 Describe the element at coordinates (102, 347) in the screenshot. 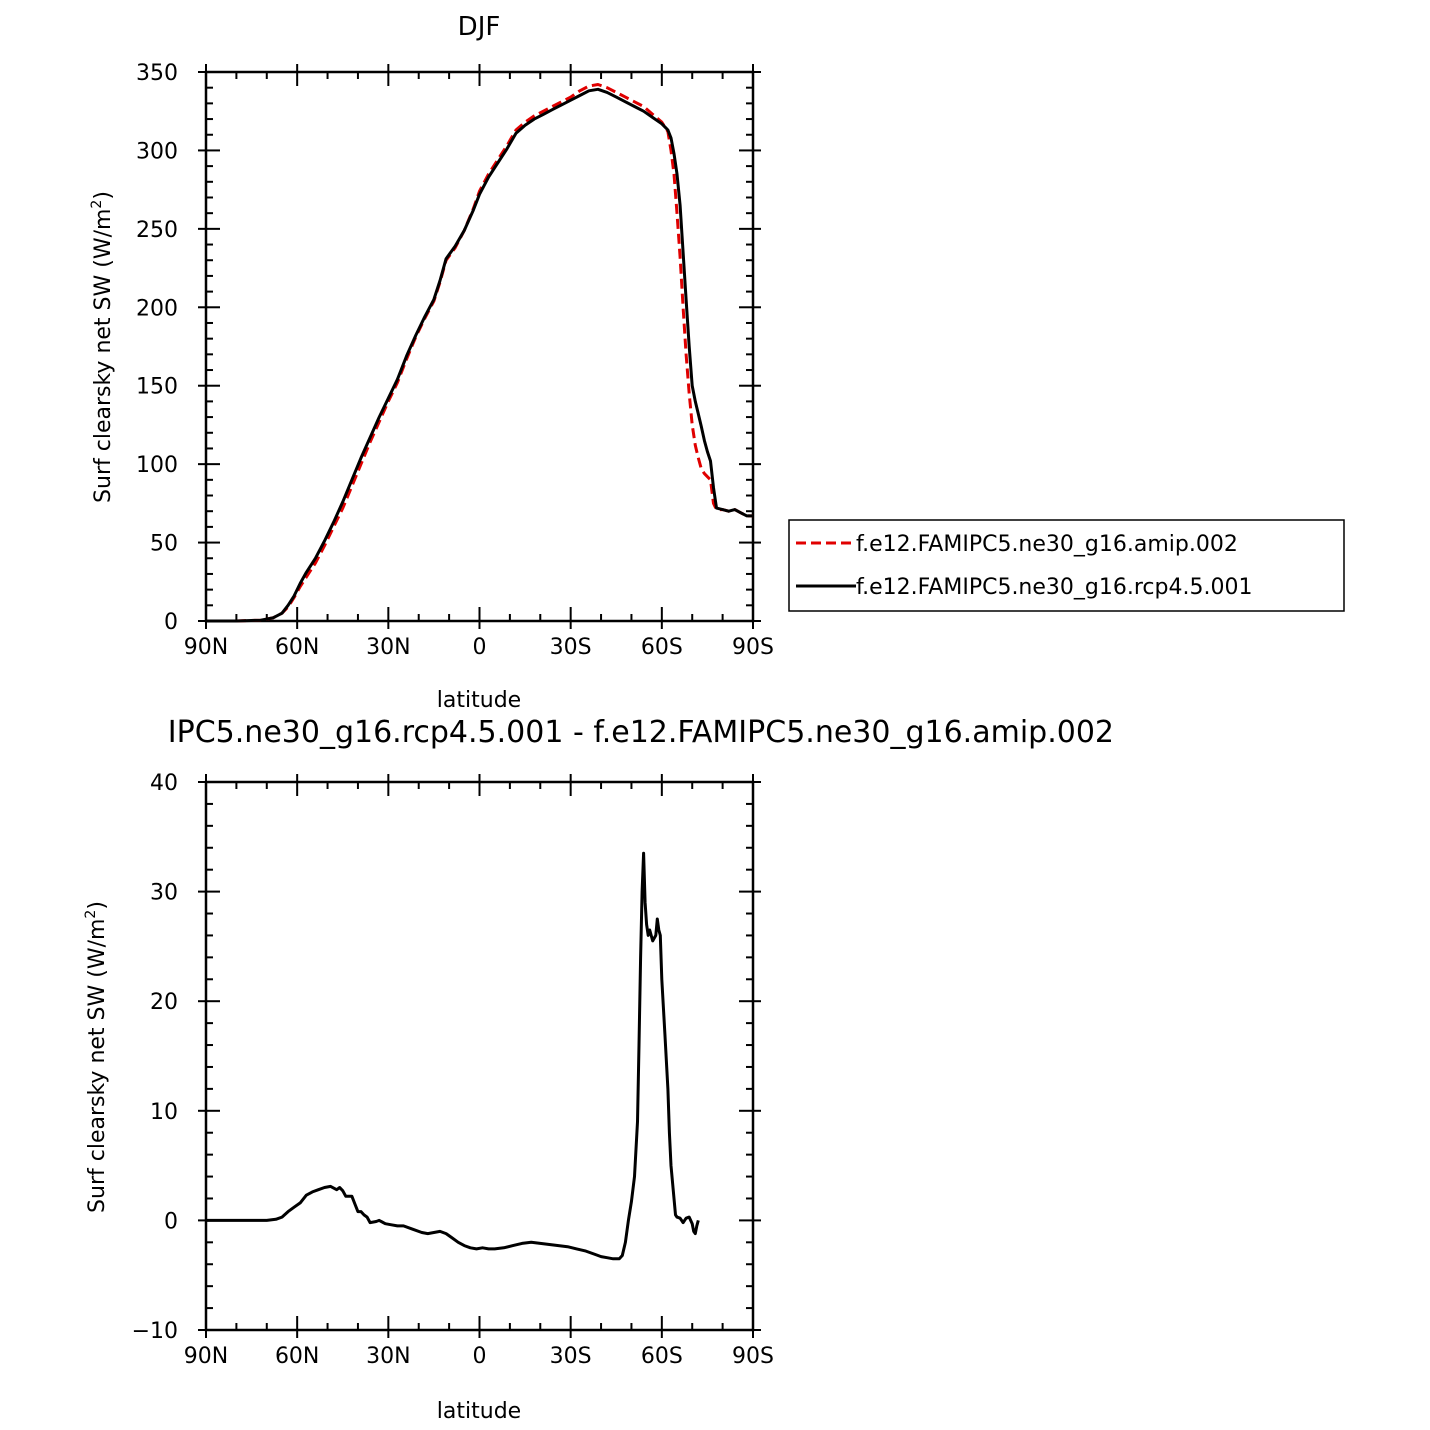

I see `top-y-axis-label: Surf clearsky net SW (W/m2)` at that location.